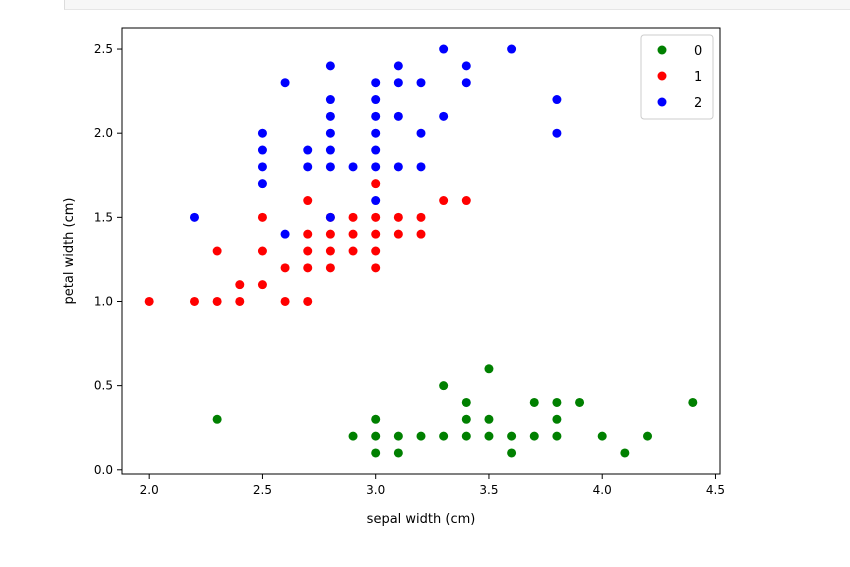 Image resolution: width=850 pixels, height=567 pixels. I want to click on legend-entries: 0 1 2, so click(679, 77).